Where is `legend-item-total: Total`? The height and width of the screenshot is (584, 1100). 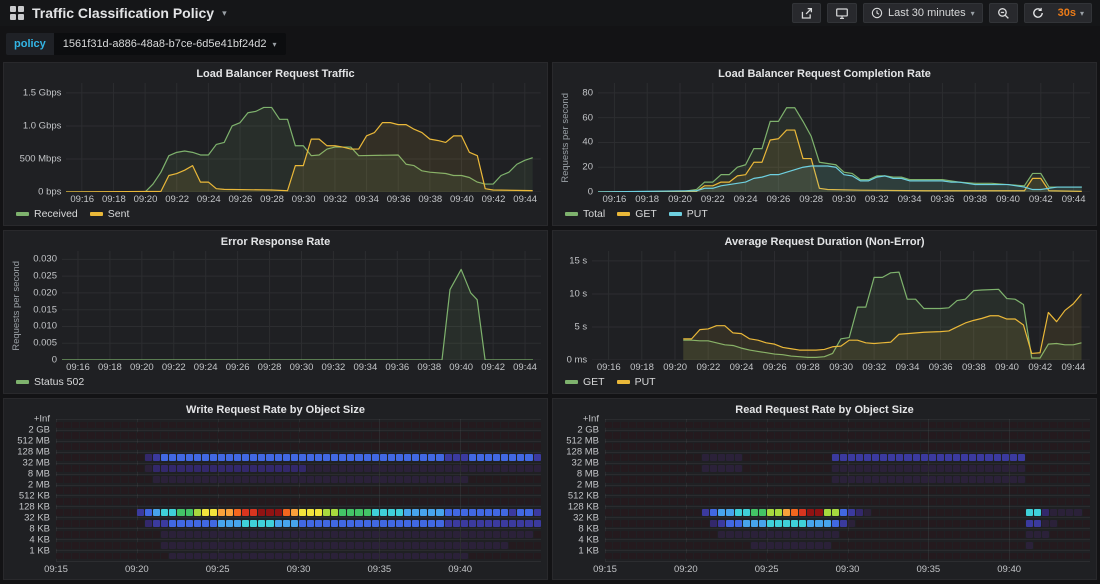 legend-item-total: Total is located at coordinates (585, 214).